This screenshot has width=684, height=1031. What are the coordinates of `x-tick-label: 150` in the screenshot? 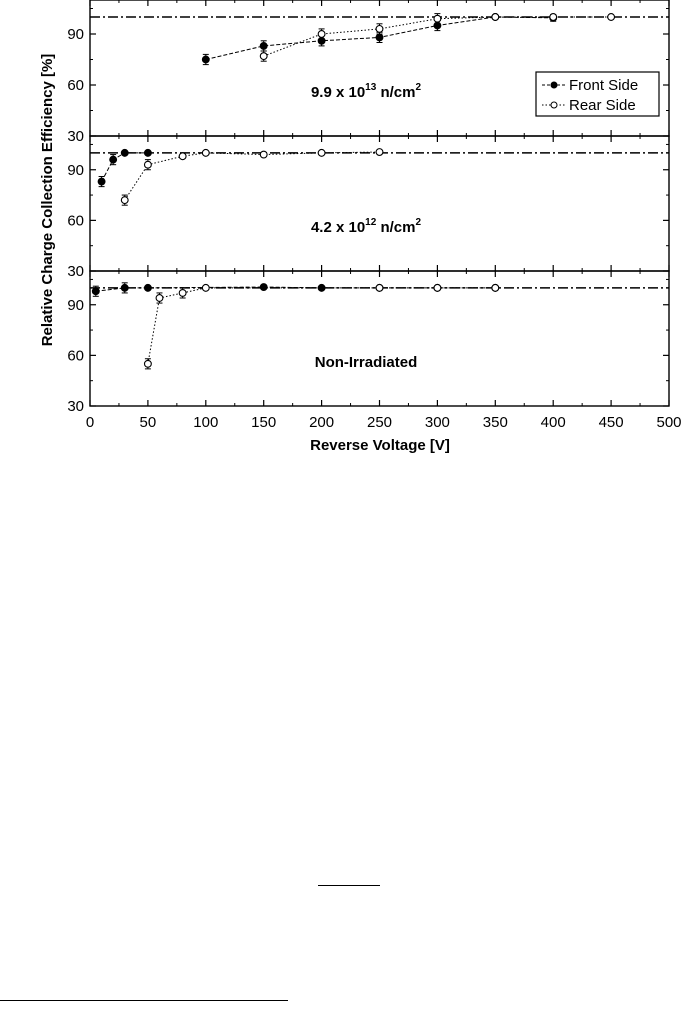 It's located at (263, 422).